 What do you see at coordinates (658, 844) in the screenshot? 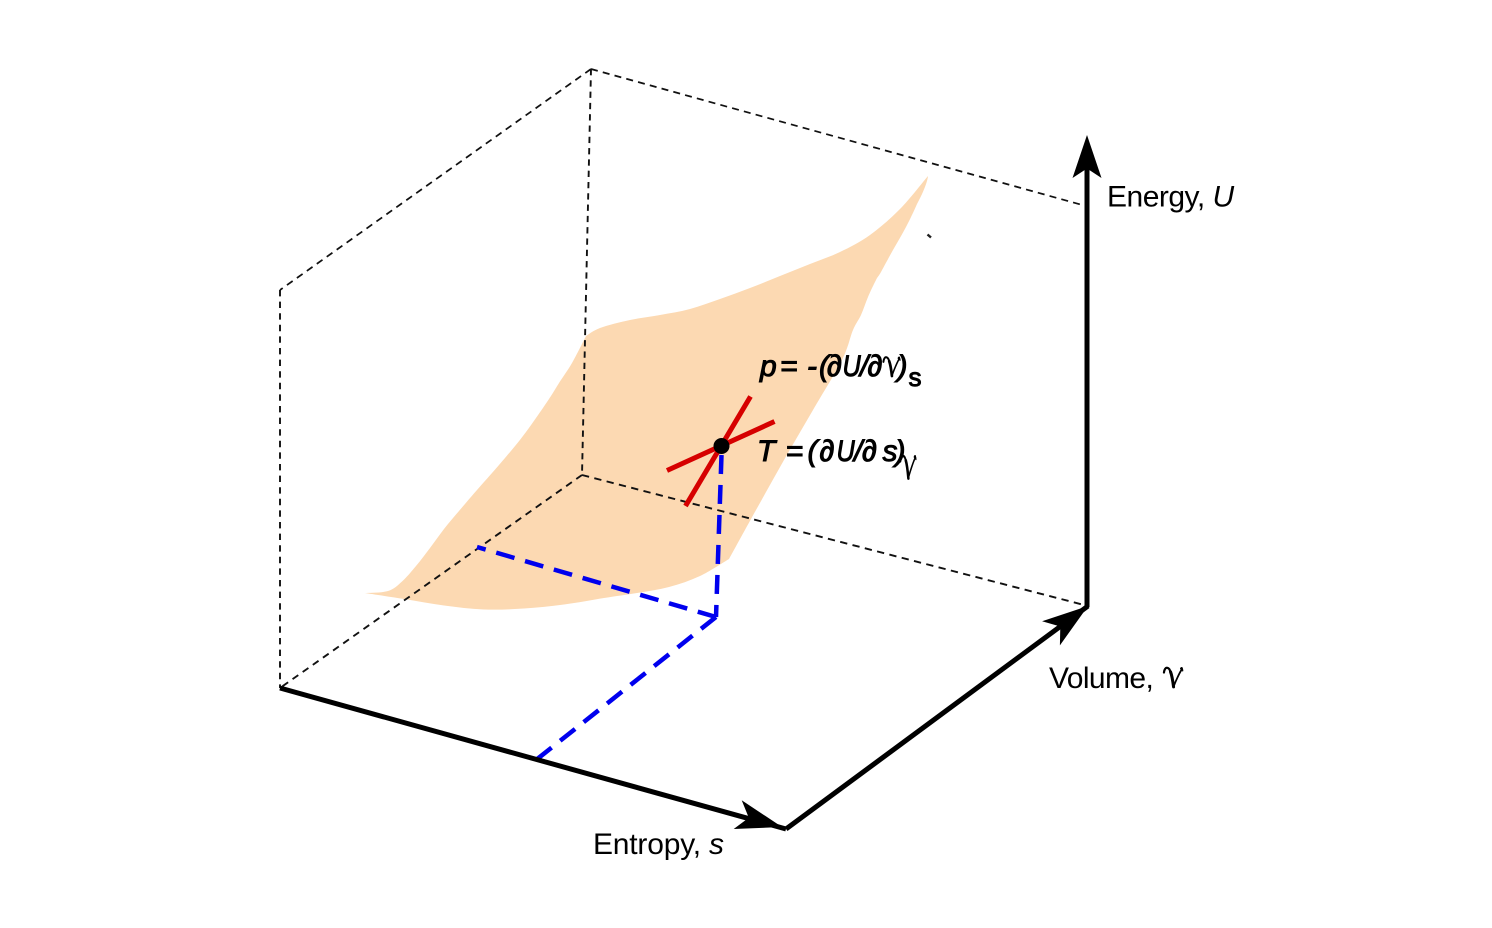
I see `svg-text: Entropy, s` at bounding box center [658, 844].